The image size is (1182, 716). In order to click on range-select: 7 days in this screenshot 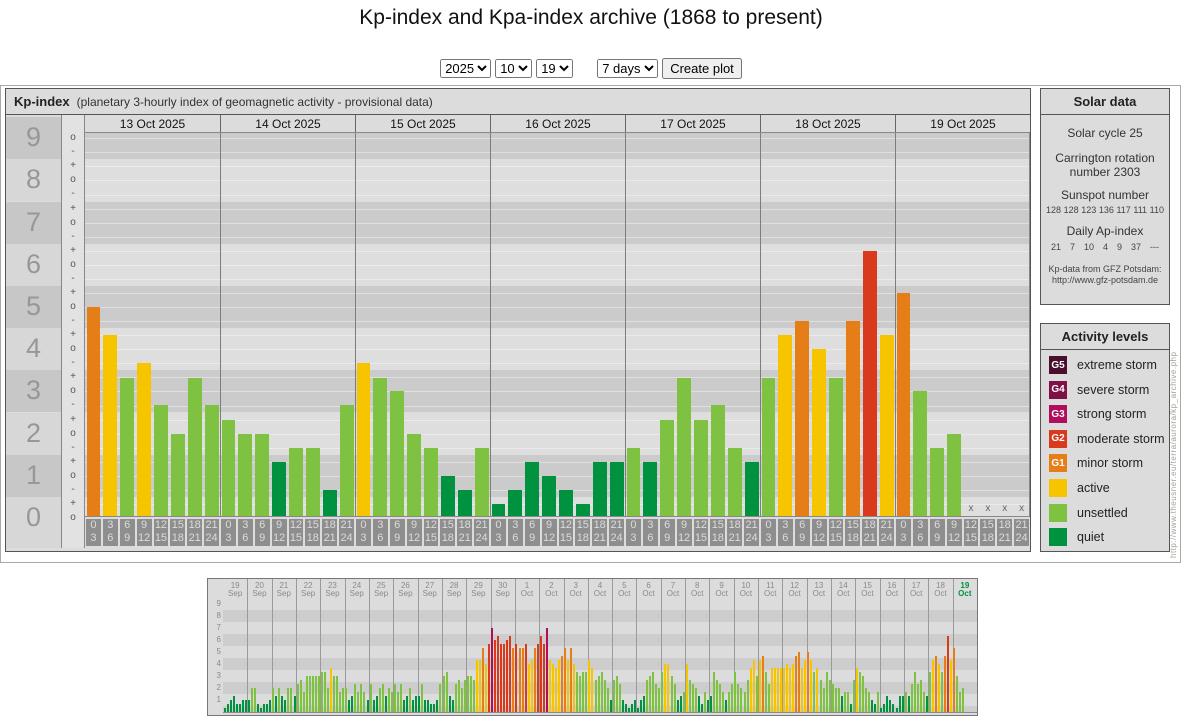, I will do `click(628, 68)`.